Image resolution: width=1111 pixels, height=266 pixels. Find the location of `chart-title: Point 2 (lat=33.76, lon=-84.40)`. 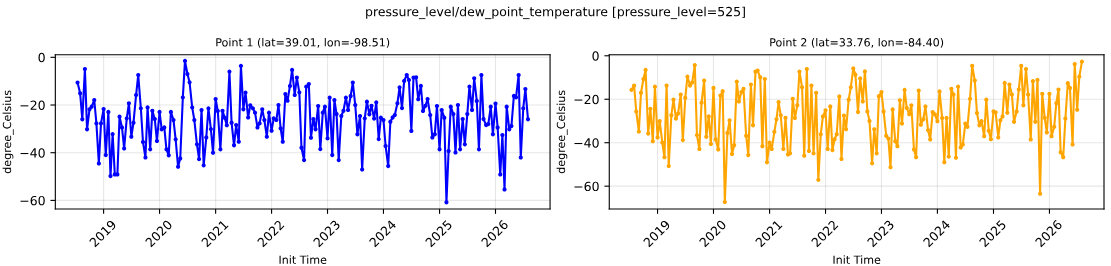

chart-title: Point 2 (lat=33.76, lon=-84.40) is located at coordinates (857, 42).